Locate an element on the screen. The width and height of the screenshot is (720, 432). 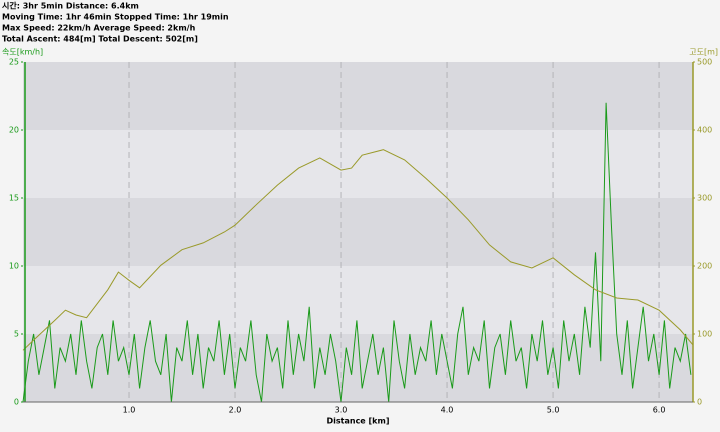
summary-line: Max Speed: 22km/h Average Speed: 2km/h is located at coordinates (99, 28).